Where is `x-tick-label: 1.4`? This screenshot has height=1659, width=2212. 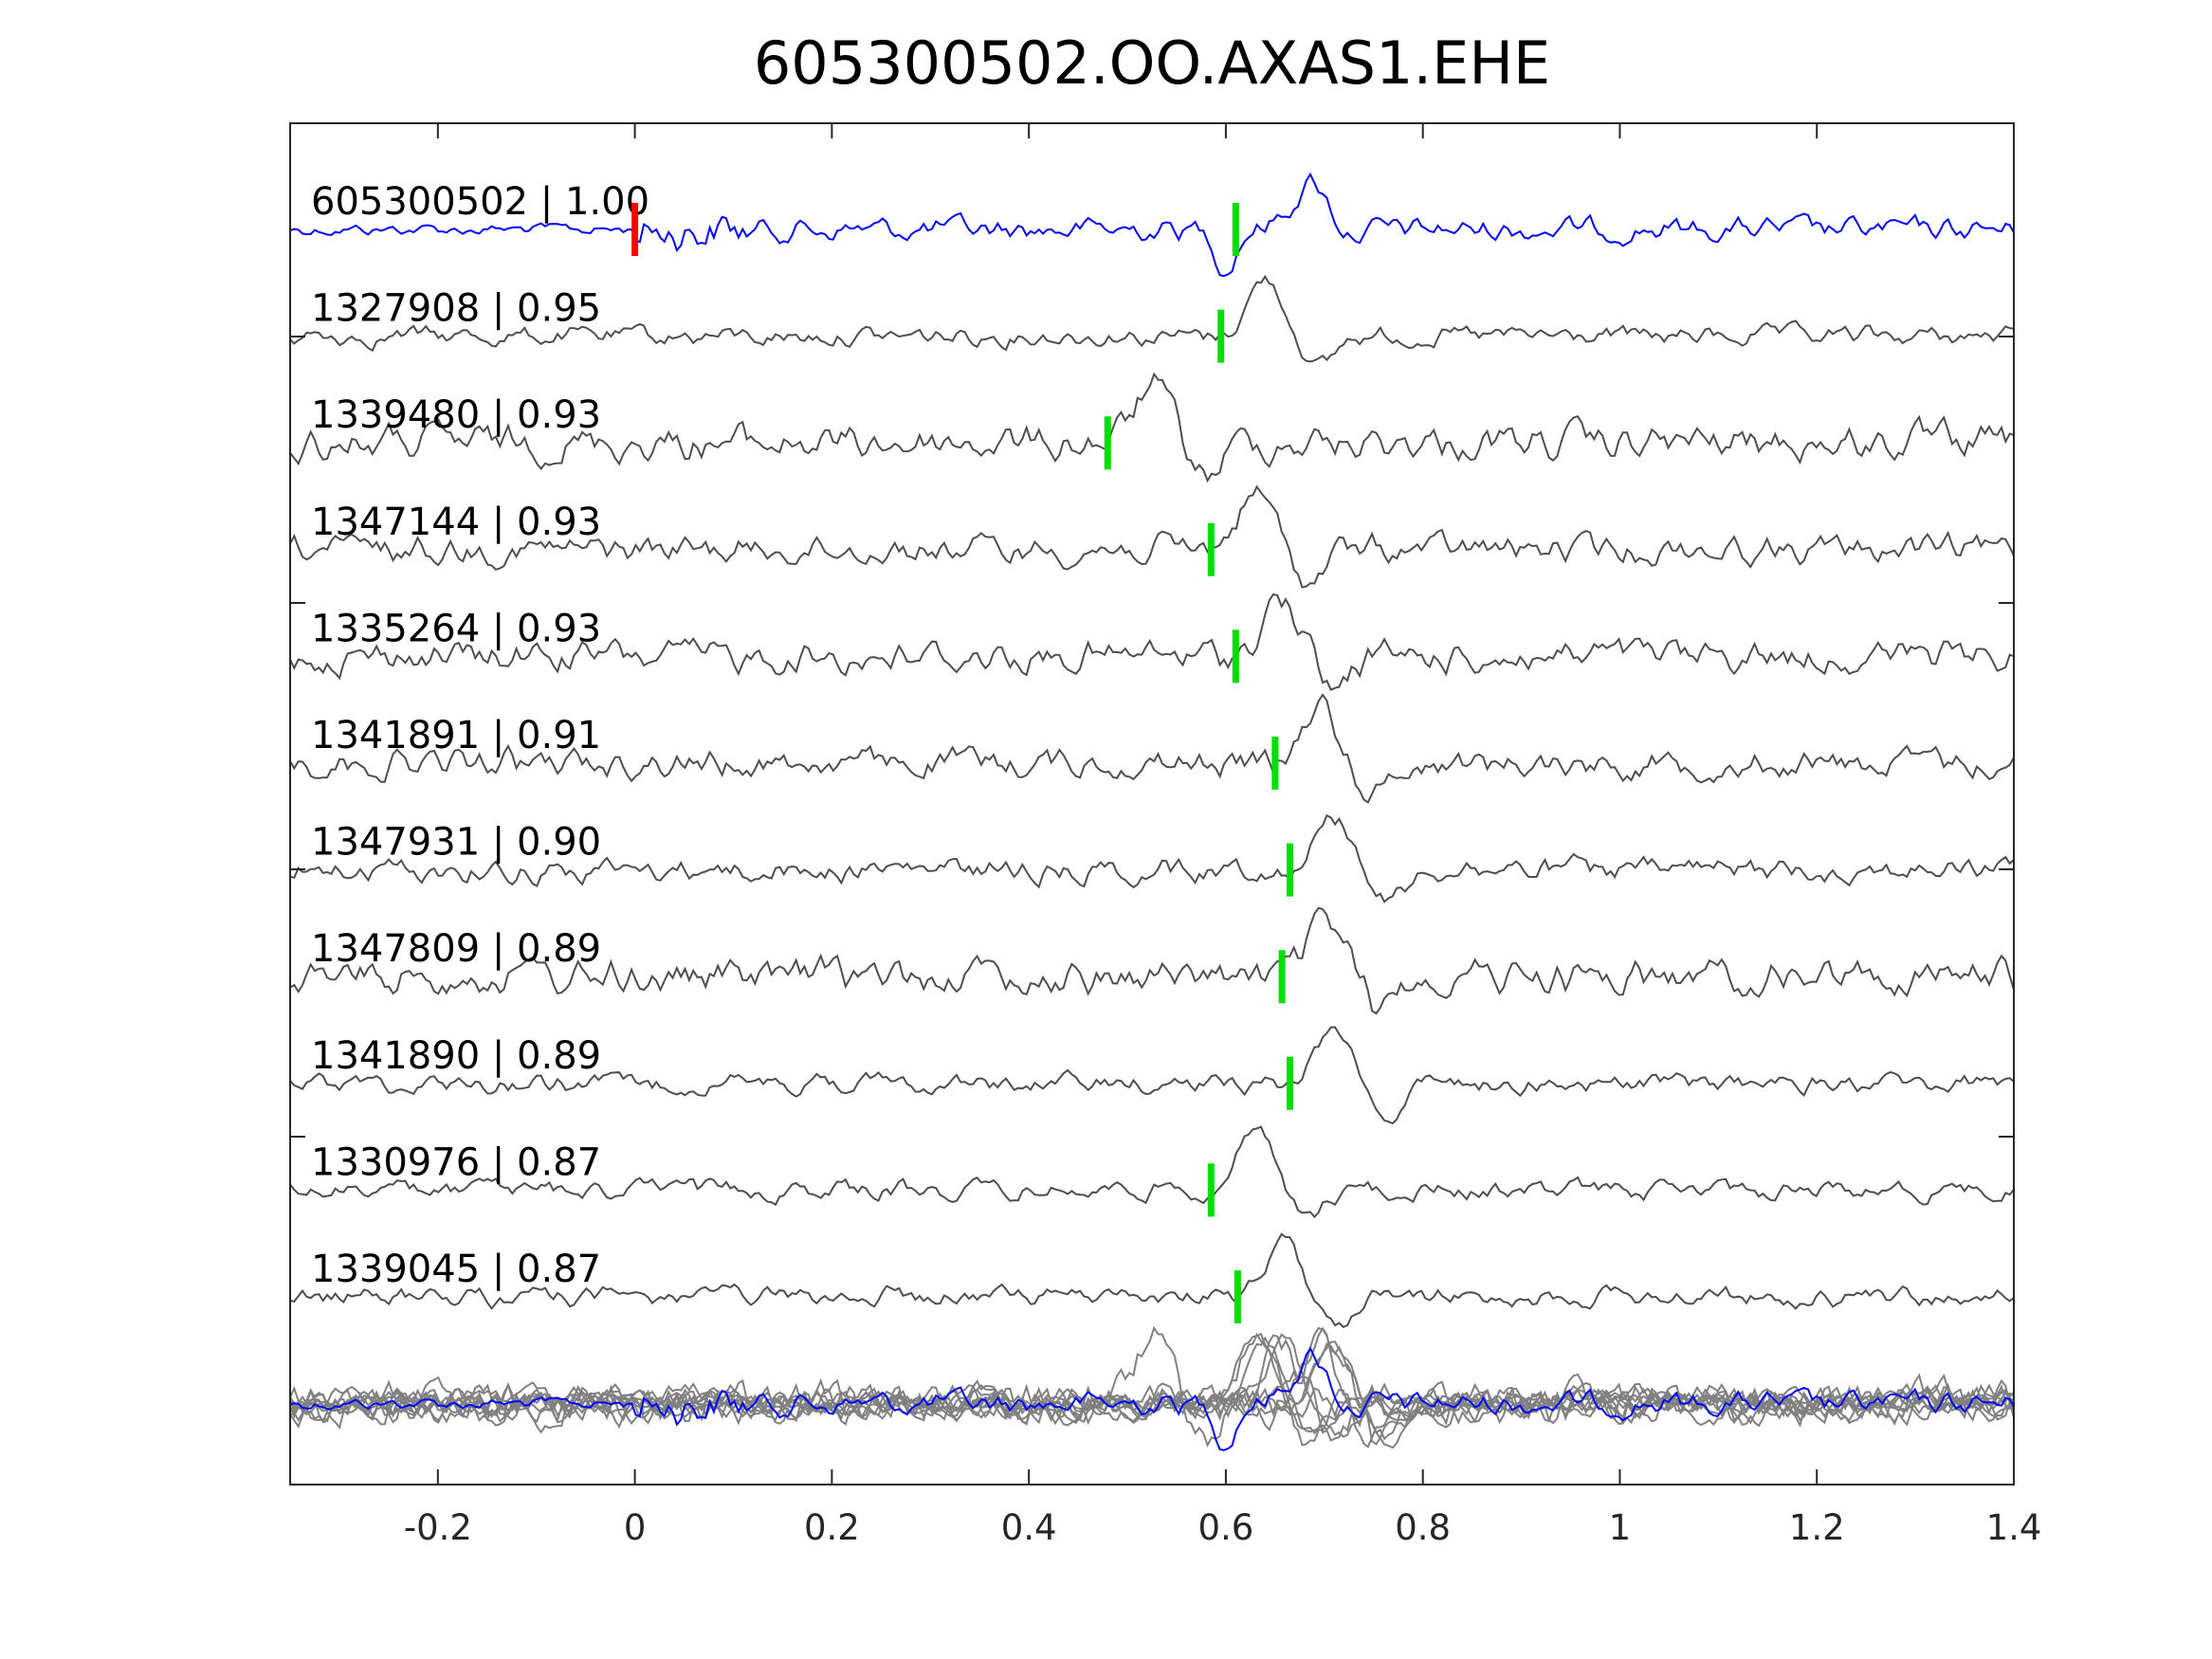 x-tick-label: 1.4 is located at coordinates (2014, 1527).